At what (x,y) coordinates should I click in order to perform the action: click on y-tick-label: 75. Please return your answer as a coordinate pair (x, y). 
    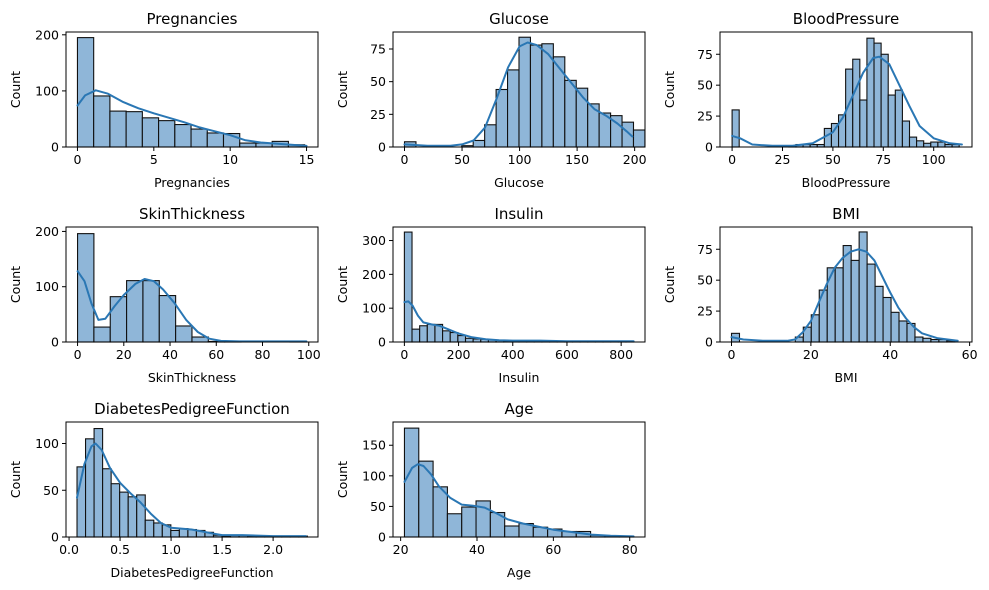
    Looking at the image, I should click on (705, 249).